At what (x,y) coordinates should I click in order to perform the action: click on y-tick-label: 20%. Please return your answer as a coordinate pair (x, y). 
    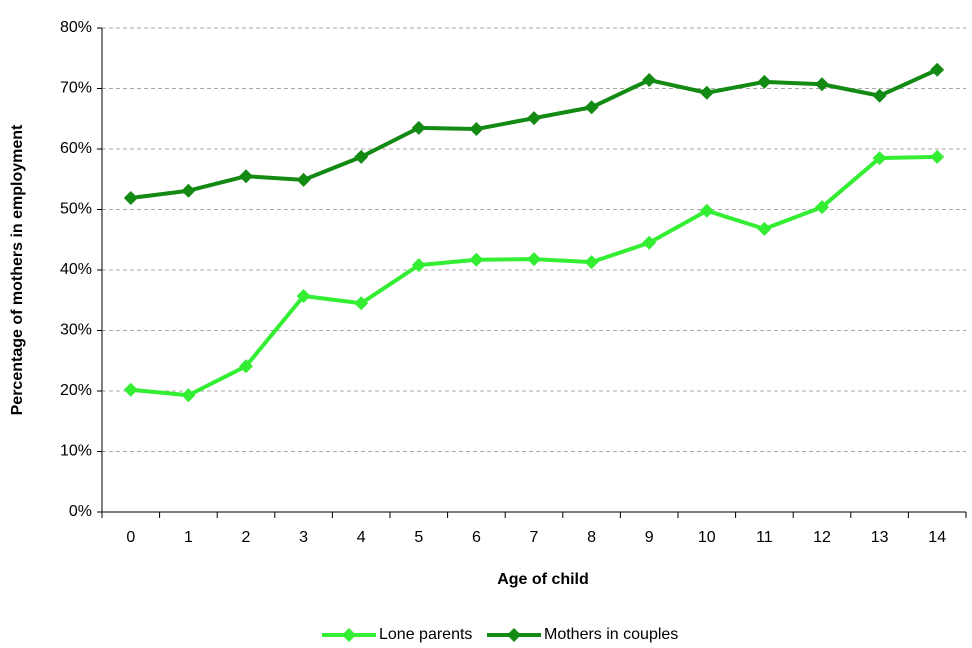
    Looking at the image, I should click on (76, 390).